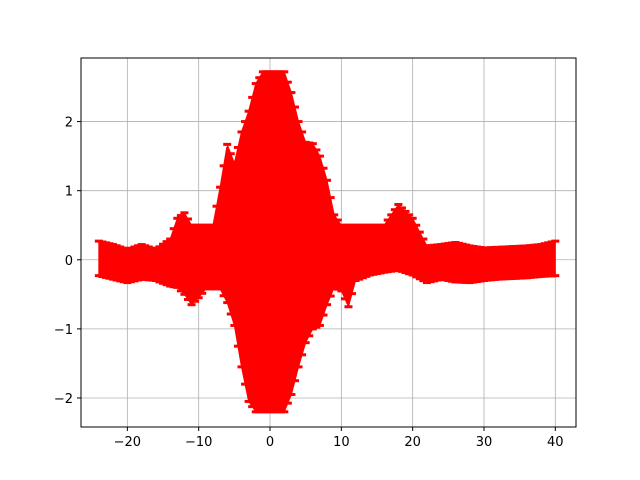 This screenshot has height=480, width=640. What do you see at coordinates (270, 442) in the screenshot?
I see `x-tick-label: 0` at bounding box center [270, 442].